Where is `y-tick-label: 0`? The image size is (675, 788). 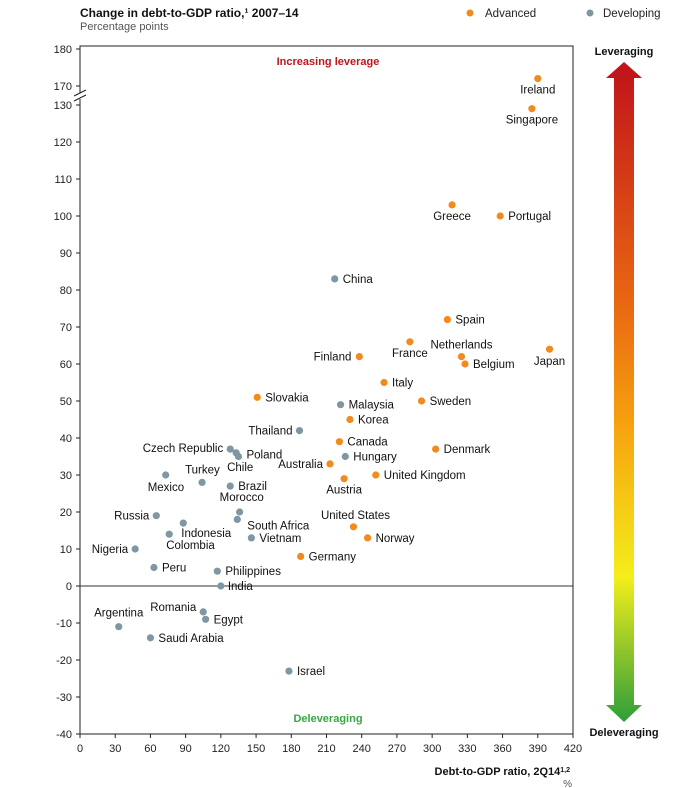
y-tick-label: 0 is located at coordinates (69, 587).